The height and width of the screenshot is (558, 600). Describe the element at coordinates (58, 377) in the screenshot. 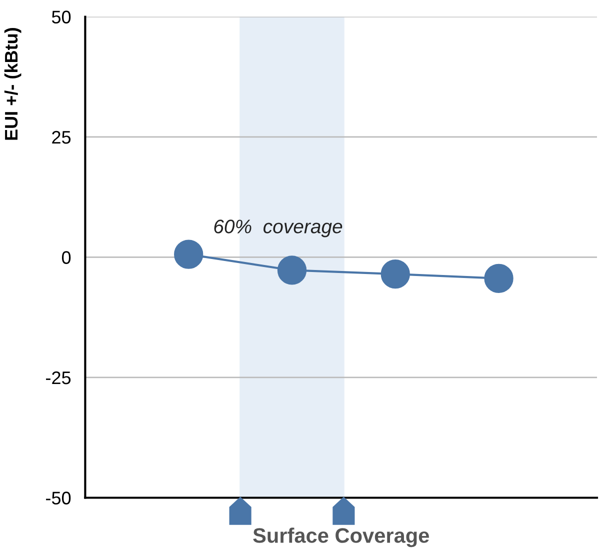

I see `y-tick-label: -25` at that location.